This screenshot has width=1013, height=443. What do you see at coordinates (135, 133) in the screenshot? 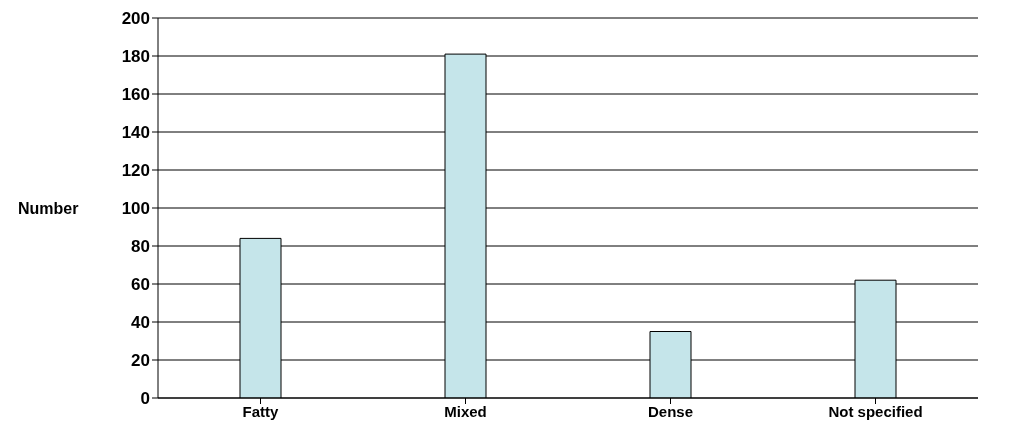
I see `y-tick-label: 140` at bounding box center [135, 133].